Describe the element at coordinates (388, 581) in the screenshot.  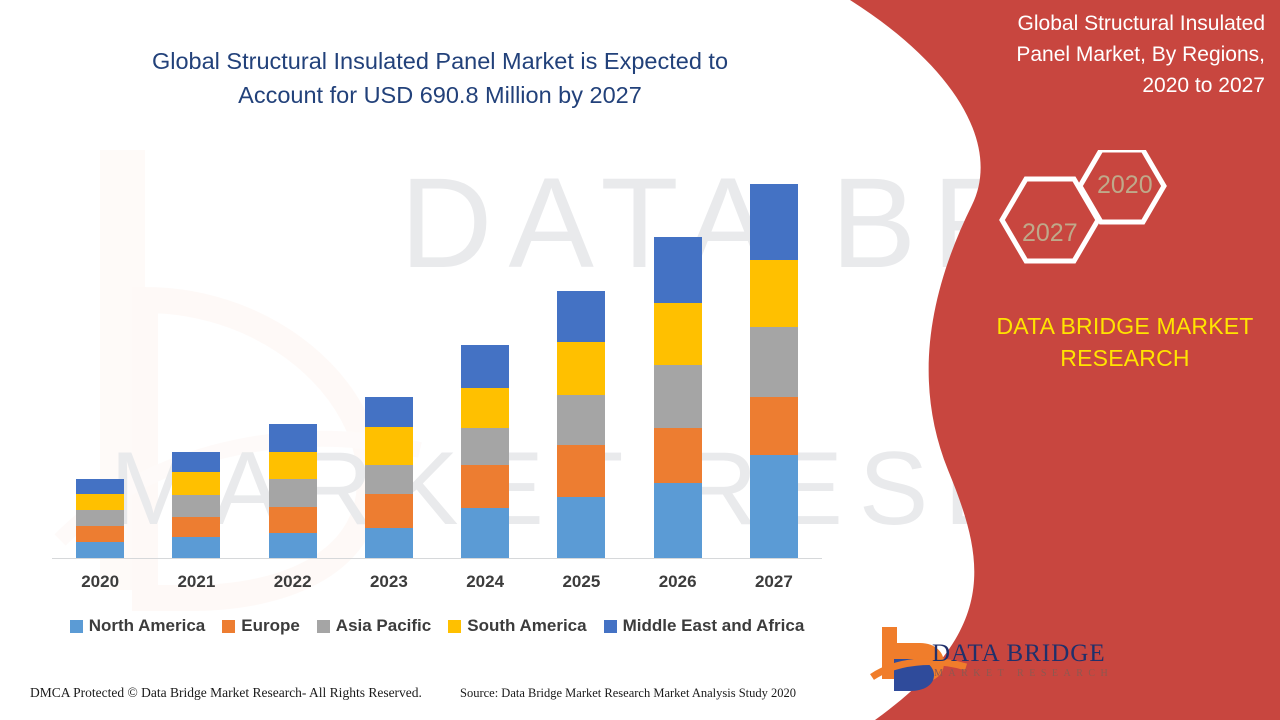
I see `x-tick-label-2023: 2023` at that location.